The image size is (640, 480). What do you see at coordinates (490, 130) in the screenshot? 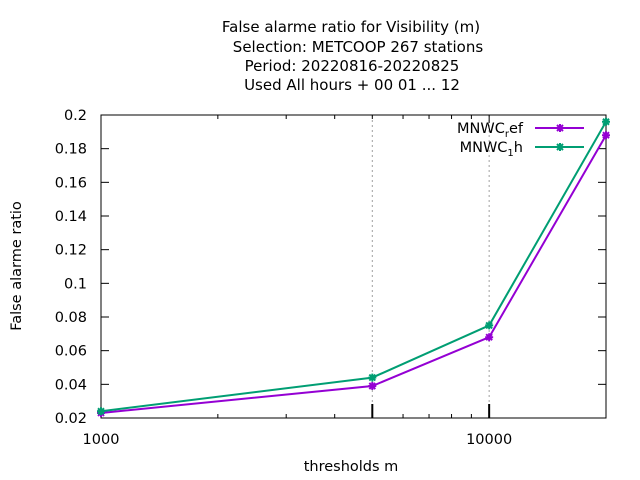
I see `legend-label: MNWCref` at bounding box center [490, 130].